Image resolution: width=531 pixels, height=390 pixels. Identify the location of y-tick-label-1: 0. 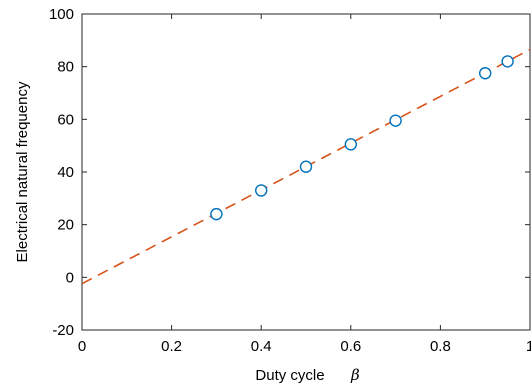
(70, 277).